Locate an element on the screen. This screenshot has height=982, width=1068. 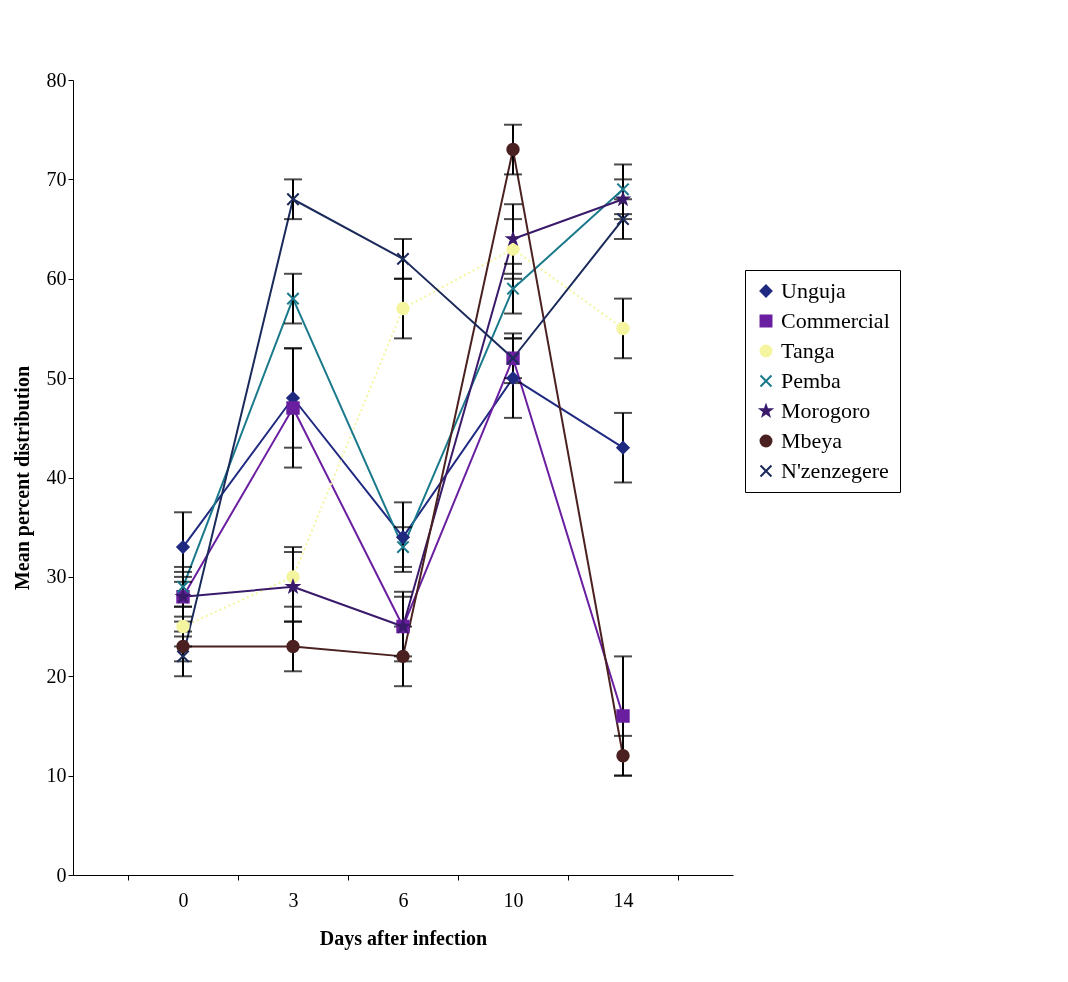
y-tick-label: 40 is located at coordinates (56, 477).